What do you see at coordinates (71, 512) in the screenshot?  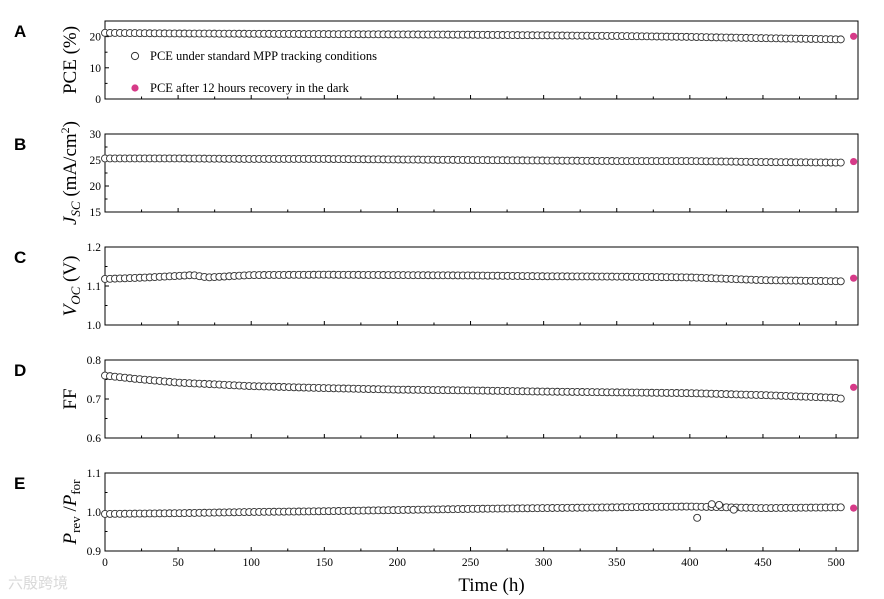 I see `y-axis-label: Prev /Pfor` at bounding box center [71, 512].